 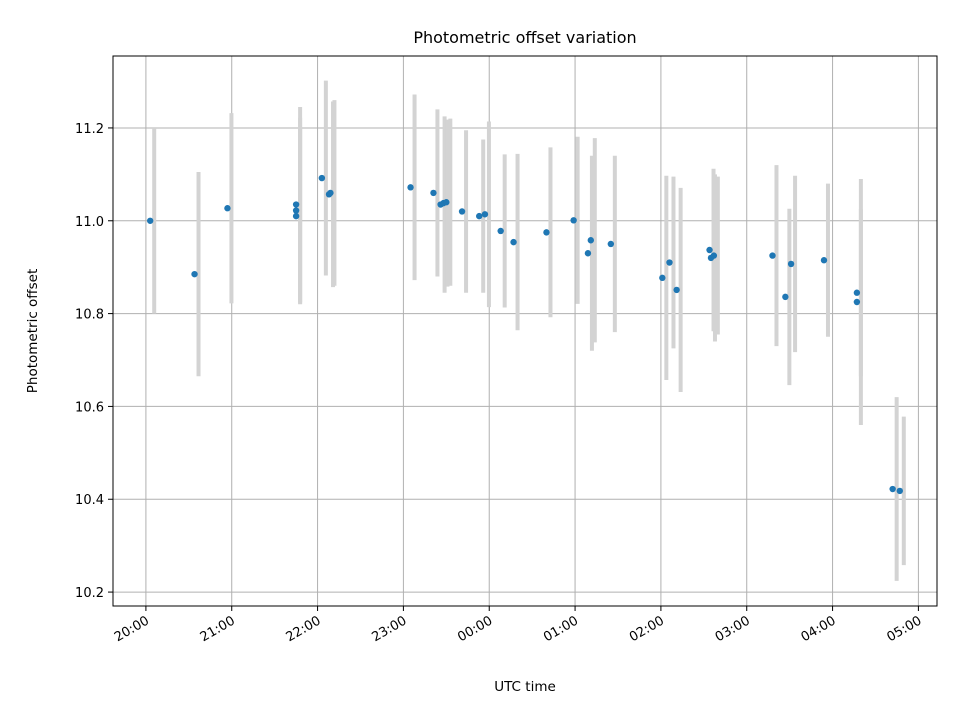 I want to click on x-axis-label: UTC time, so click(x=525, y=687).